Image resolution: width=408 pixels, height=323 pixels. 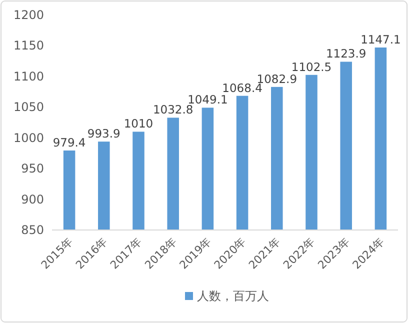 I want to click on data-label: 1102.5, so click(x=311, y=67).